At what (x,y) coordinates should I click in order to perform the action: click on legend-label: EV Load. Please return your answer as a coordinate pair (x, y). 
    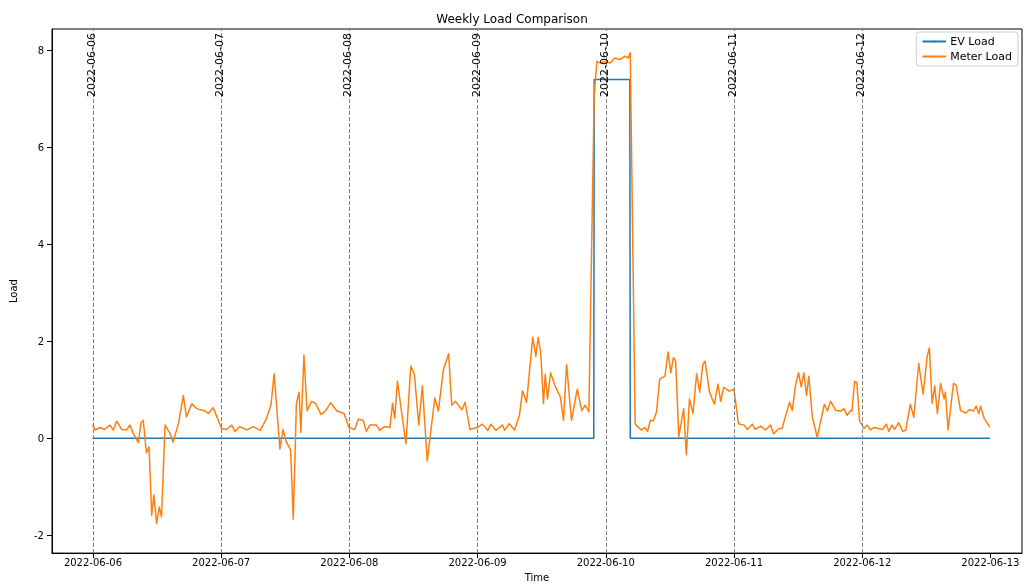
    Looking at the image, I should click on (972, 41).